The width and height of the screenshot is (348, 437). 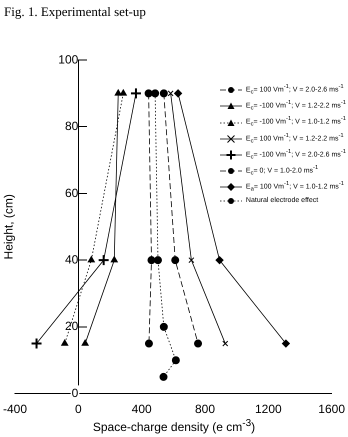 What do you see at coordinates (332, 409) in the screenshot?
I see `x-tick-label: 1600` at bounding box center [332, 409].